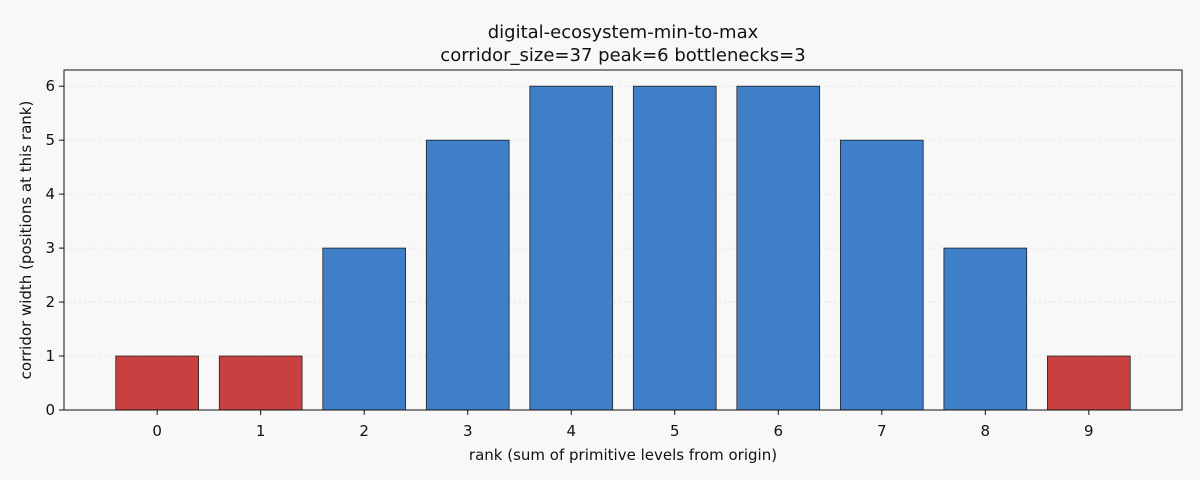  Describe the element at coordinates (623, 425) in the screenshot. I see `x-axis-ticks: 0 1 2 3 4 5 6 7 8 9` at that location.